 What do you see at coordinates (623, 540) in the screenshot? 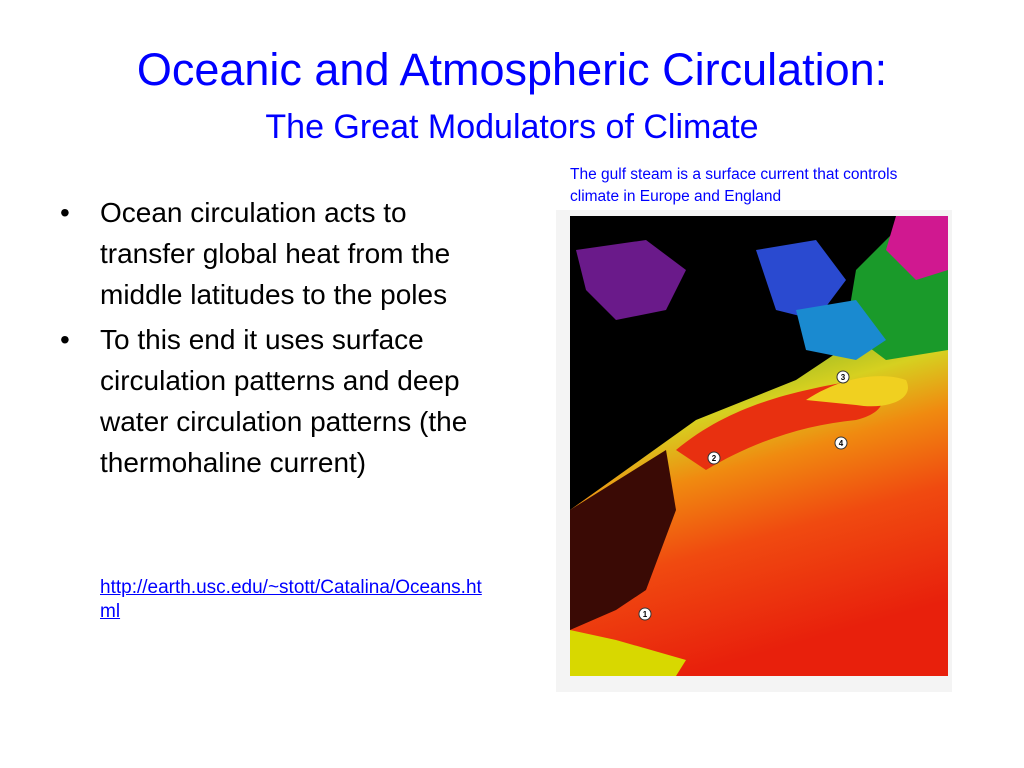
I see `land` at bounding box center [623, 540].